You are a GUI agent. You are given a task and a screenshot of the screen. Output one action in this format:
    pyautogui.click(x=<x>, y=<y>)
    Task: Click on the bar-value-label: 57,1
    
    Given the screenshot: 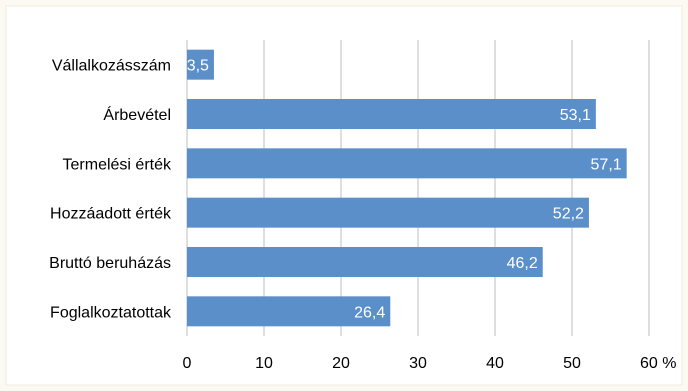 What is the action you would take?
    pyautogui.click(x=606, y=164)
    